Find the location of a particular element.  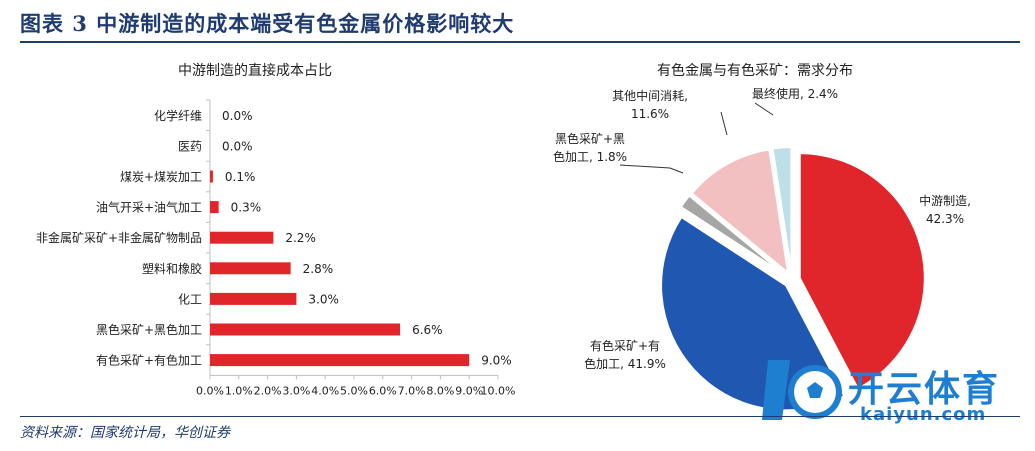

slice-label: 中游制造, 42.3% is located at coordinates (945, 209).